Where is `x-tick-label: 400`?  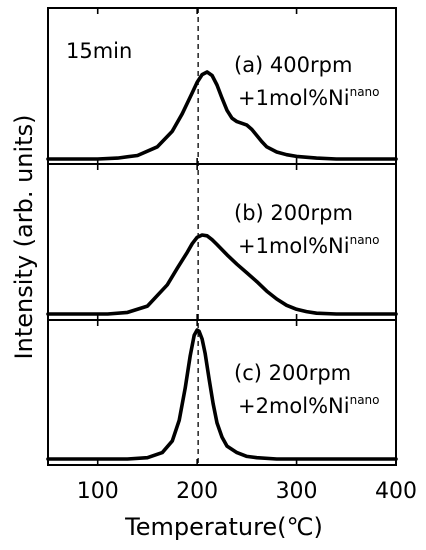 x-tick-label: 400 is located at coordinates (396, 491).